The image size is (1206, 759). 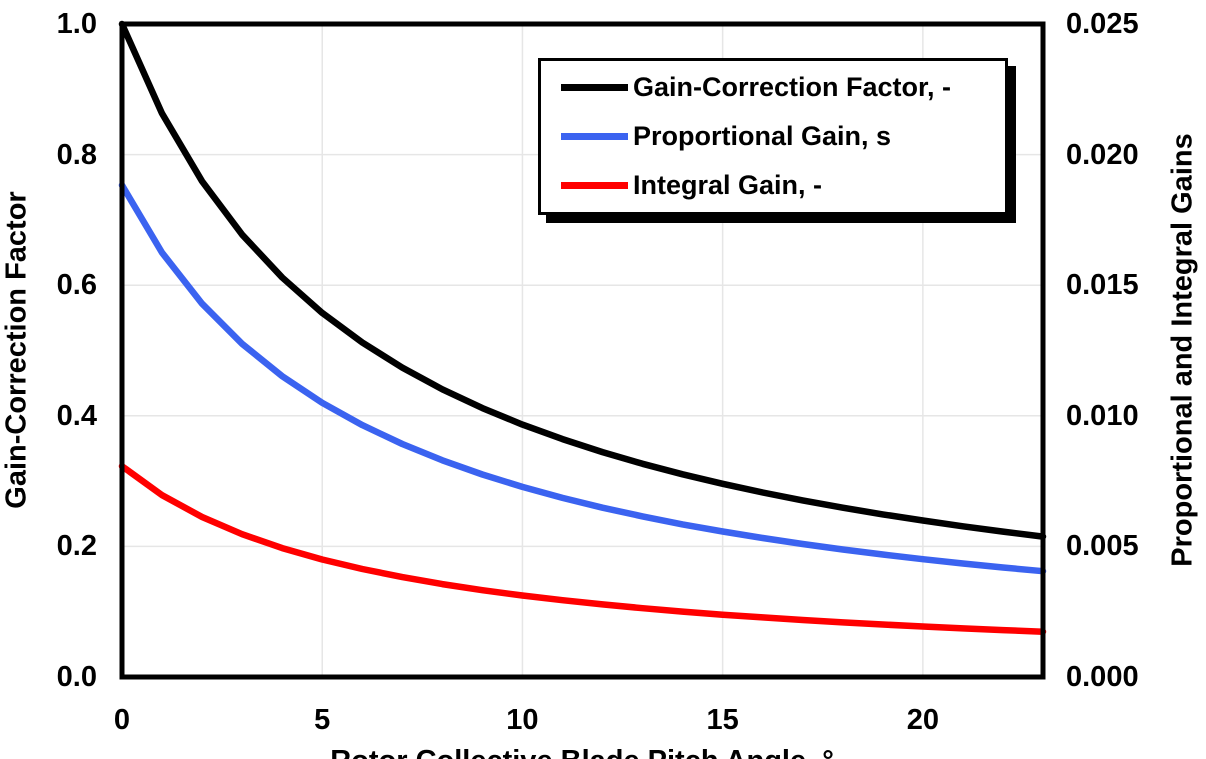 I want to click on y-tick-label-left: 0.0, so click(x=76, y=677).